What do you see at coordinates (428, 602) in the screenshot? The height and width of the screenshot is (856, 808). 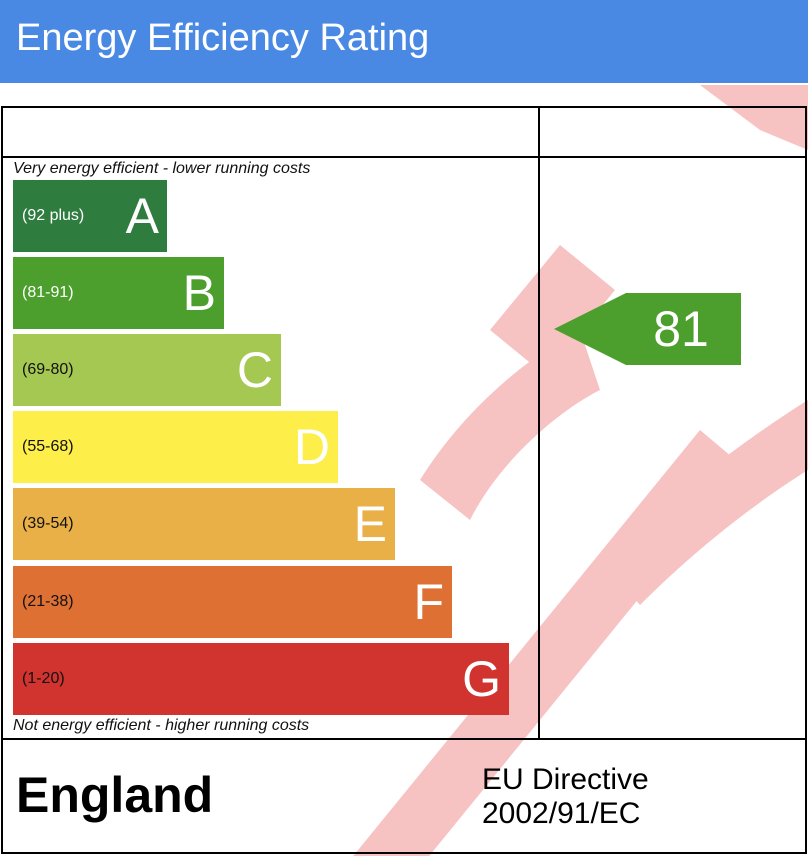 I see `band-letter: F` at bounding box center [428, 602].